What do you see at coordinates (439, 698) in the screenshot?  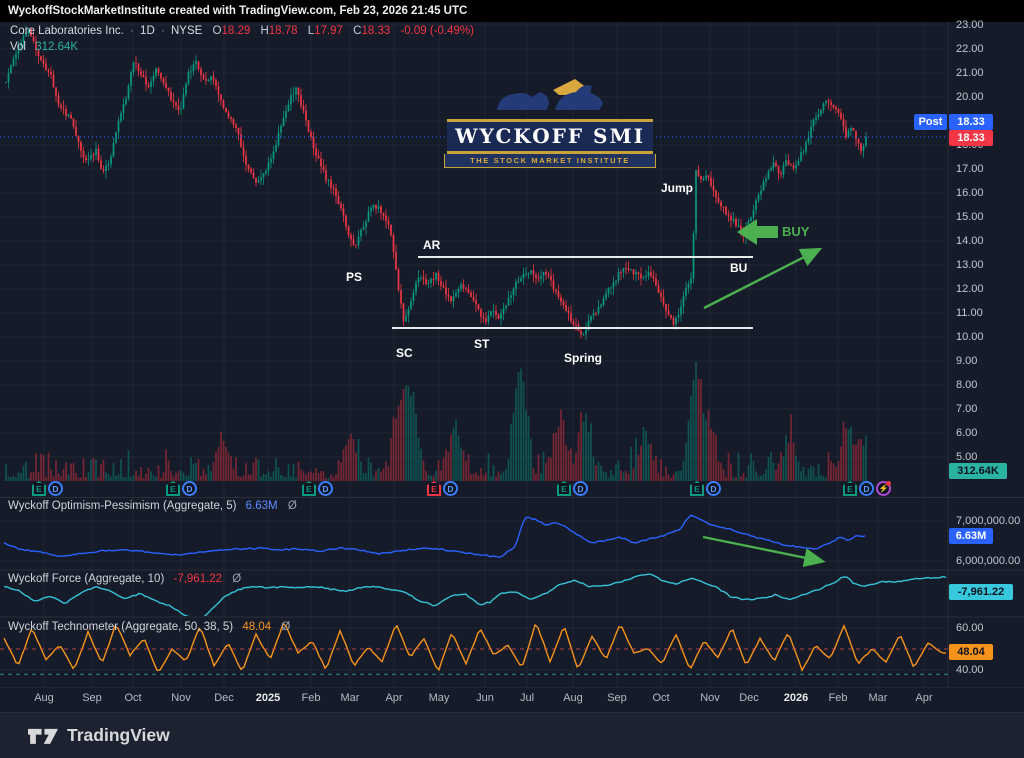 I see `time-axis-label-may: May` at bounding box center [439, 698].